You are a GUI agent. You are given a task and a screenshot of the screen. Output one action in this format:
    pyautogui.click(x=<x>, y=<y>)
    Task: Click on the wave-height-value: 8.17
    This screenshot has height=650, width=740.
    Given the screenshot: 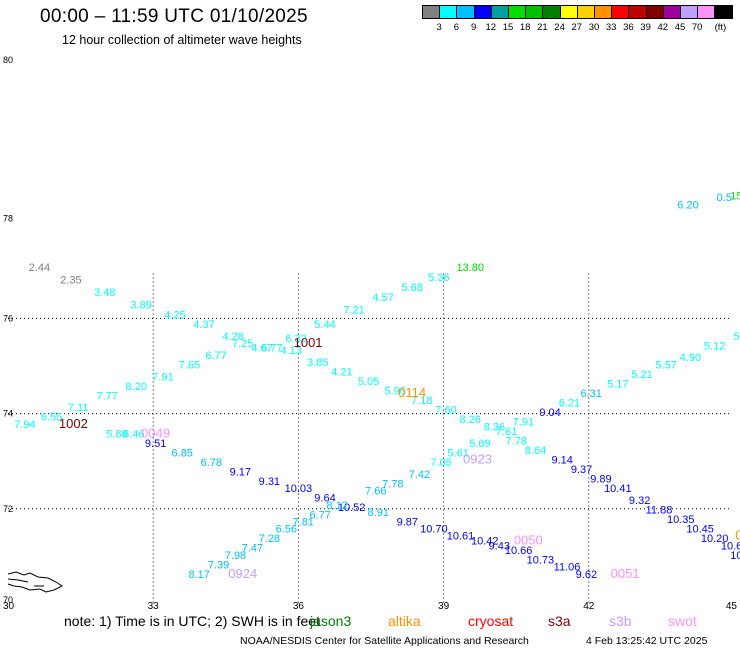 What is the action you would take?
    pyautogui.click(x=198, y=575)
    